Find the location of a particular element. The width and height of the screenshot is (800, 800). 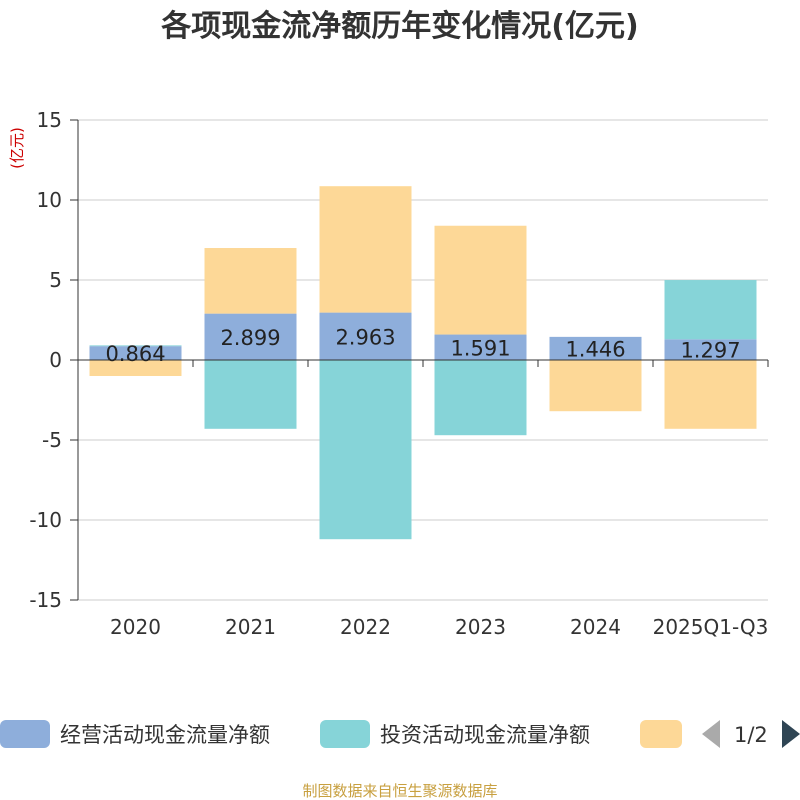

legend-label-investing: 投资活动现金流量净额 is located at coordinates (485, 735).